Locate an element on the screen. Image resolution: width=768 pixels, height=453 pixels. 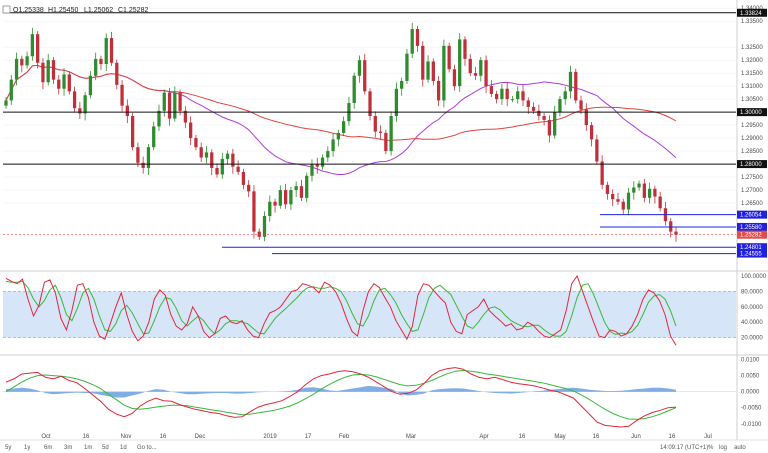
macd-tick-label: -0.0100 is located at coordinates (751, 425).